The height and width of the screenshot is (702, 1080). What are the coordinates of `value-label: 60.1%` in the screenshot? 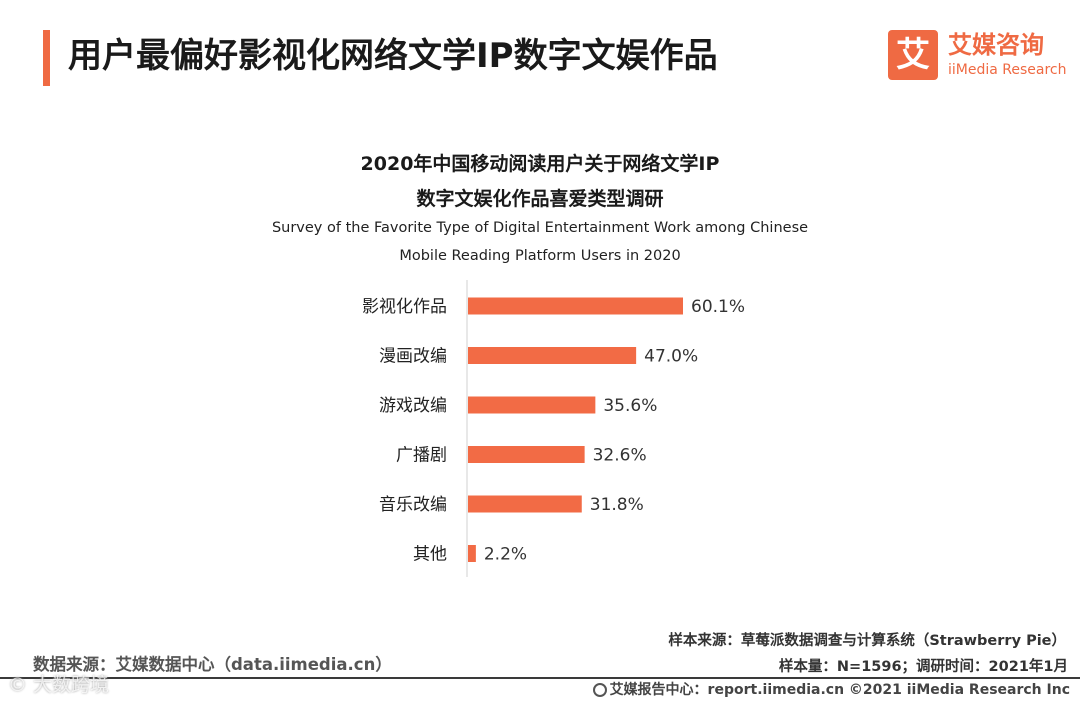 It's located at (718, 307).